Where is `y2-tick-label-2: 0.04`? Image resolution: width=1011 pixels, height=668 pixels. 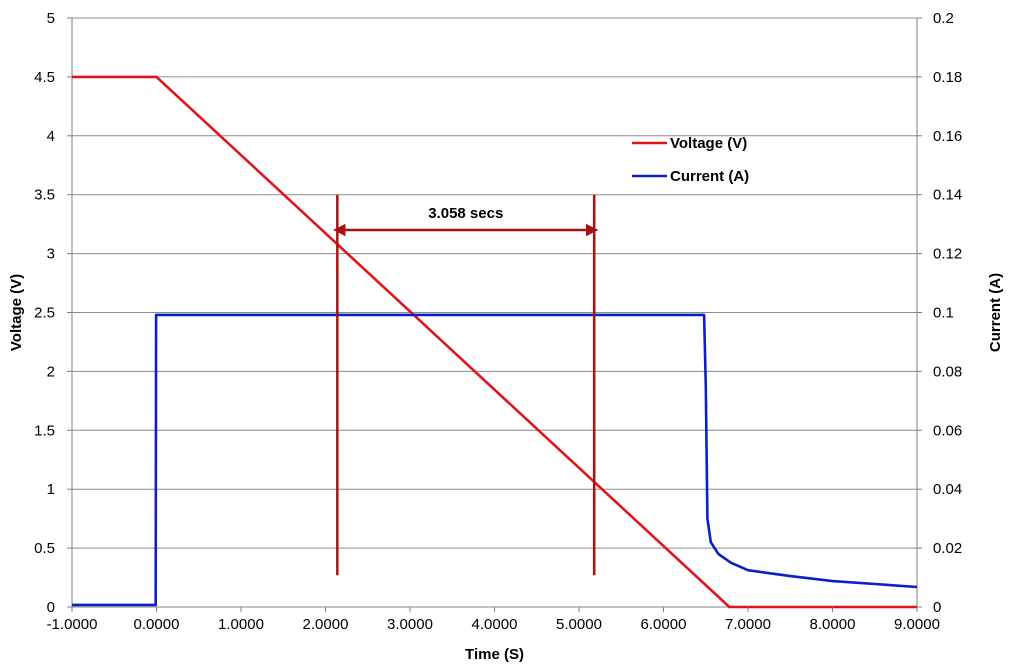
y2-tick-label-2: 0.04 is located at coordinates (947, 489).